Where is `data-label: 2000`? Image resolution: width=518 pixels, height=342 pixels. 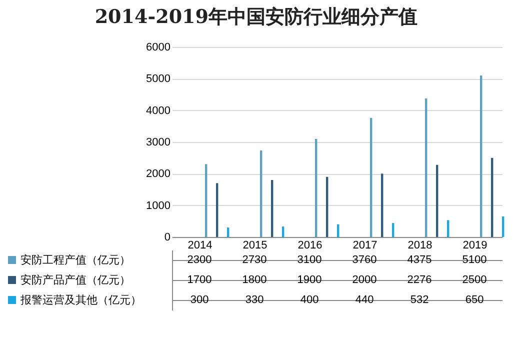 data-label: 2000 is located at coordinates (364, 280).